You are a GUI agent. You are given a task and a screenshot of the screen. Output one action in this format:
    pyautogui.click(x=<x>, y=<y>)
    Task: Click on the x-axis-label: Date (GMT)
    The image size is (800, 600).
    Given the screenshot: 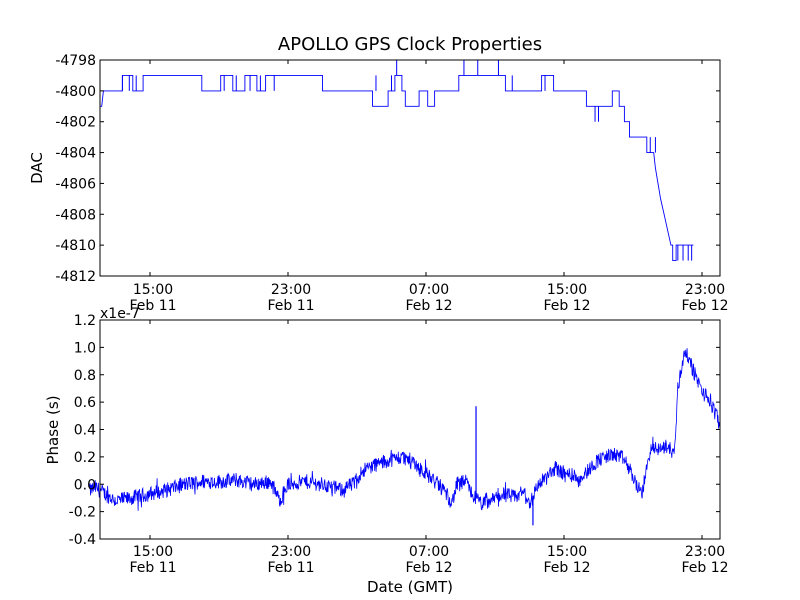 What is the action you would take?
    pyautogui.click(x=410, y=587)
    